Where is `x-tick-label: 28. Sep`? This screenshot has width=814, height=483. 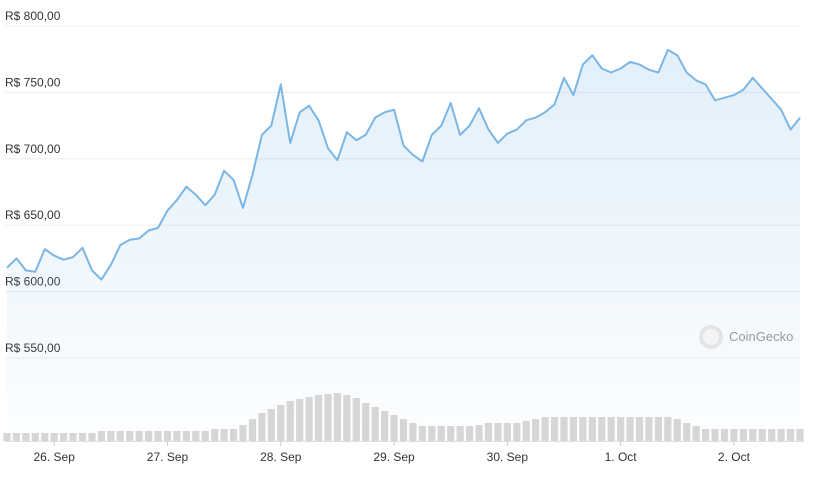
x-tick-label: 28. Sep is located at coordinates (281, 457).